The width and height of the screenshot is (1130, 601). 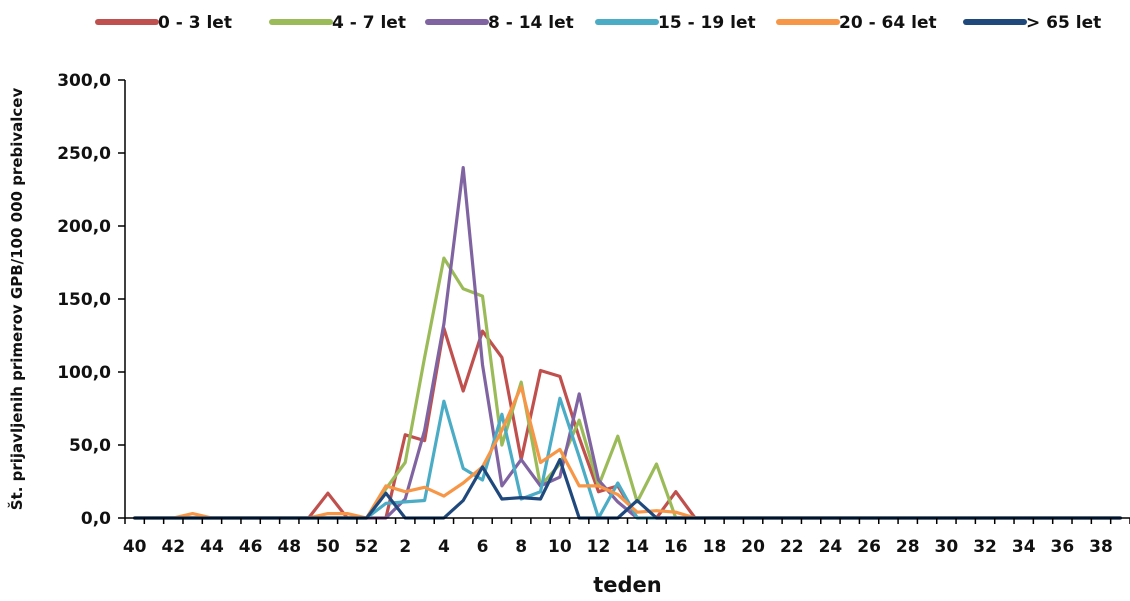 I want to click on x-tick-label: 24, so click(x=831, y=547).